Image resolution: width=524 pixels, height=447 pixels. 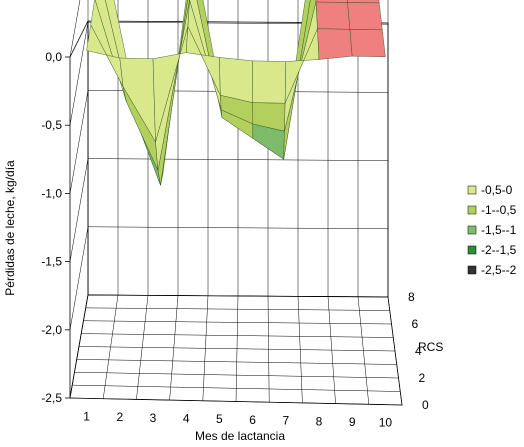 What do you see at coordinates (51, 193) in the screenshot?
I see `y-tick-label: -1,0` at bounding box center [51, 193].